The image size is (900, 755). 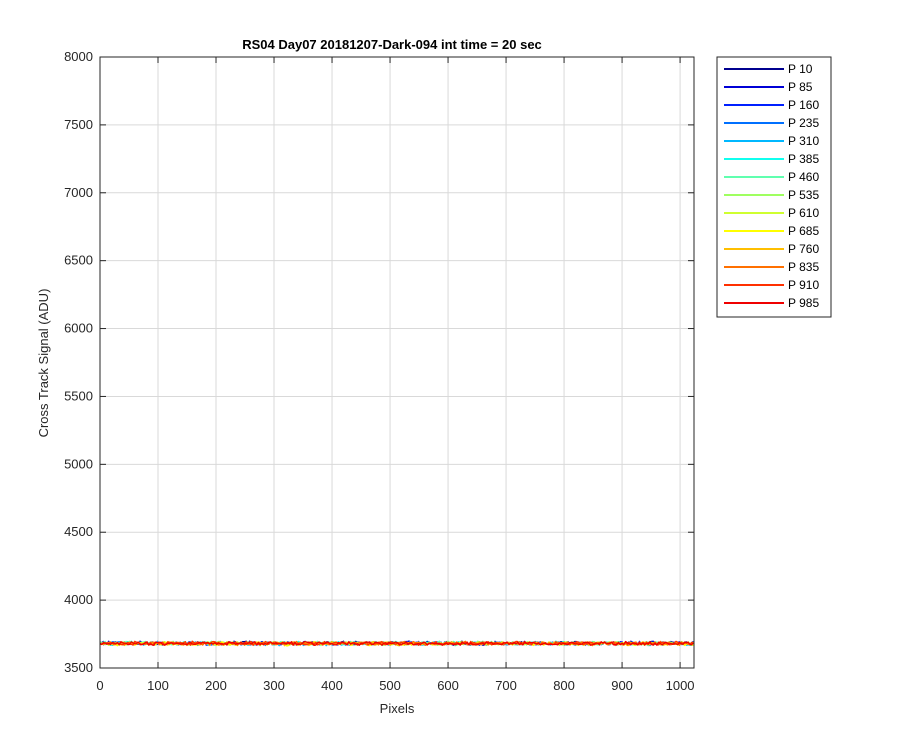 I want to click on x-tick-label: 700, so click(x=506, y=685).